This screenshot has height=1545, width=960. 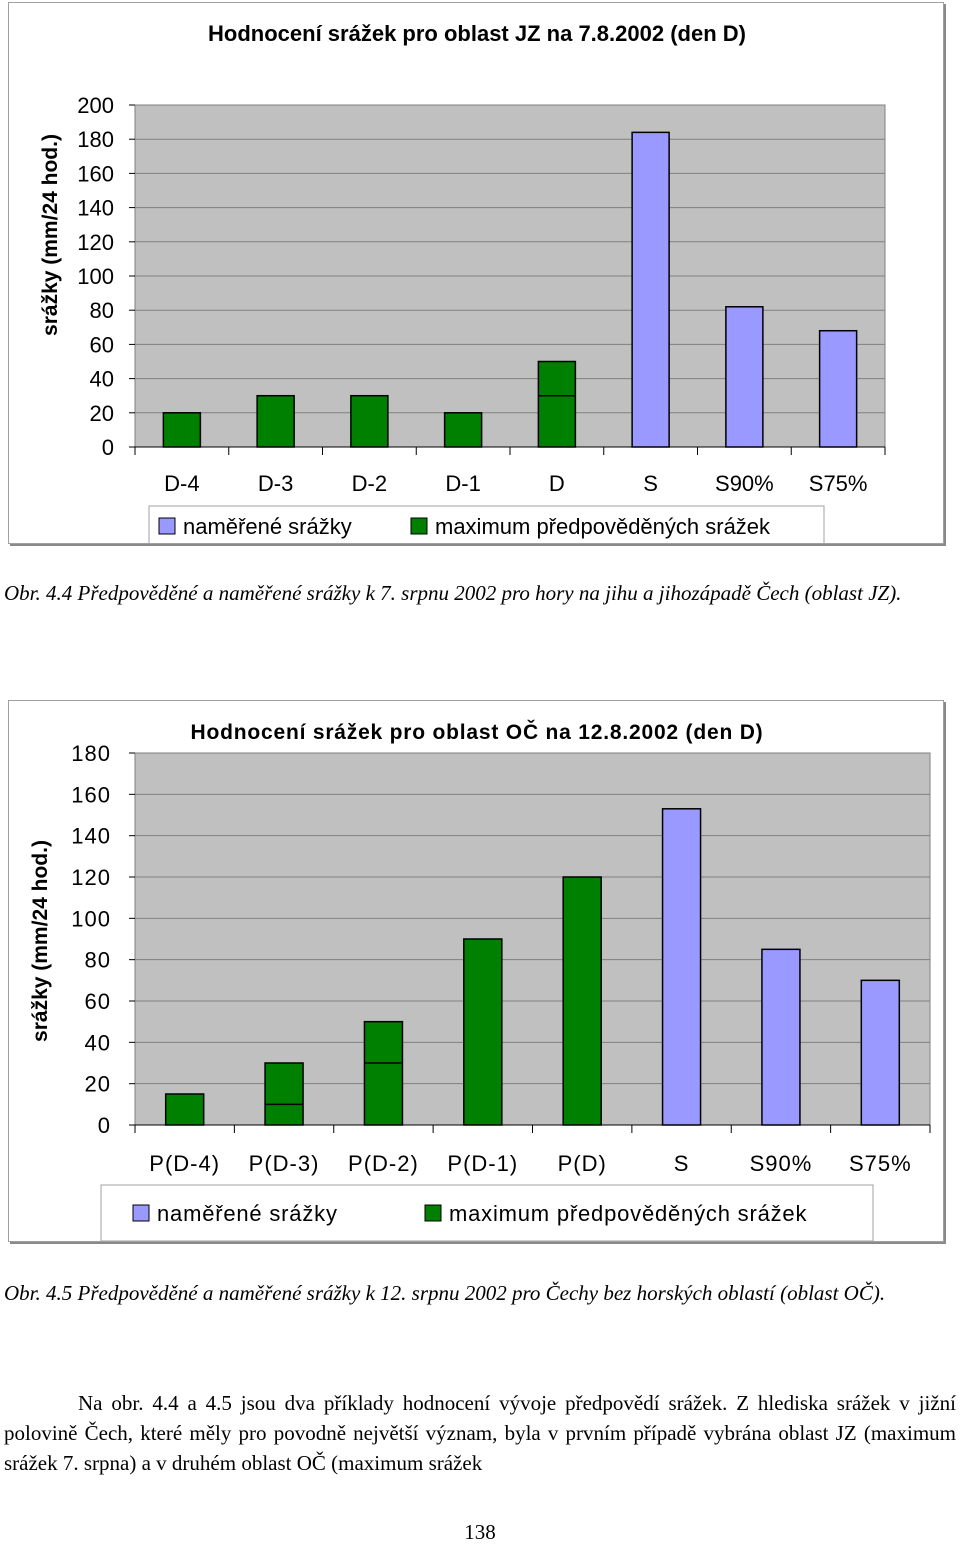 I want to click on y-tick-label: 200, so click(x=95, y=105).